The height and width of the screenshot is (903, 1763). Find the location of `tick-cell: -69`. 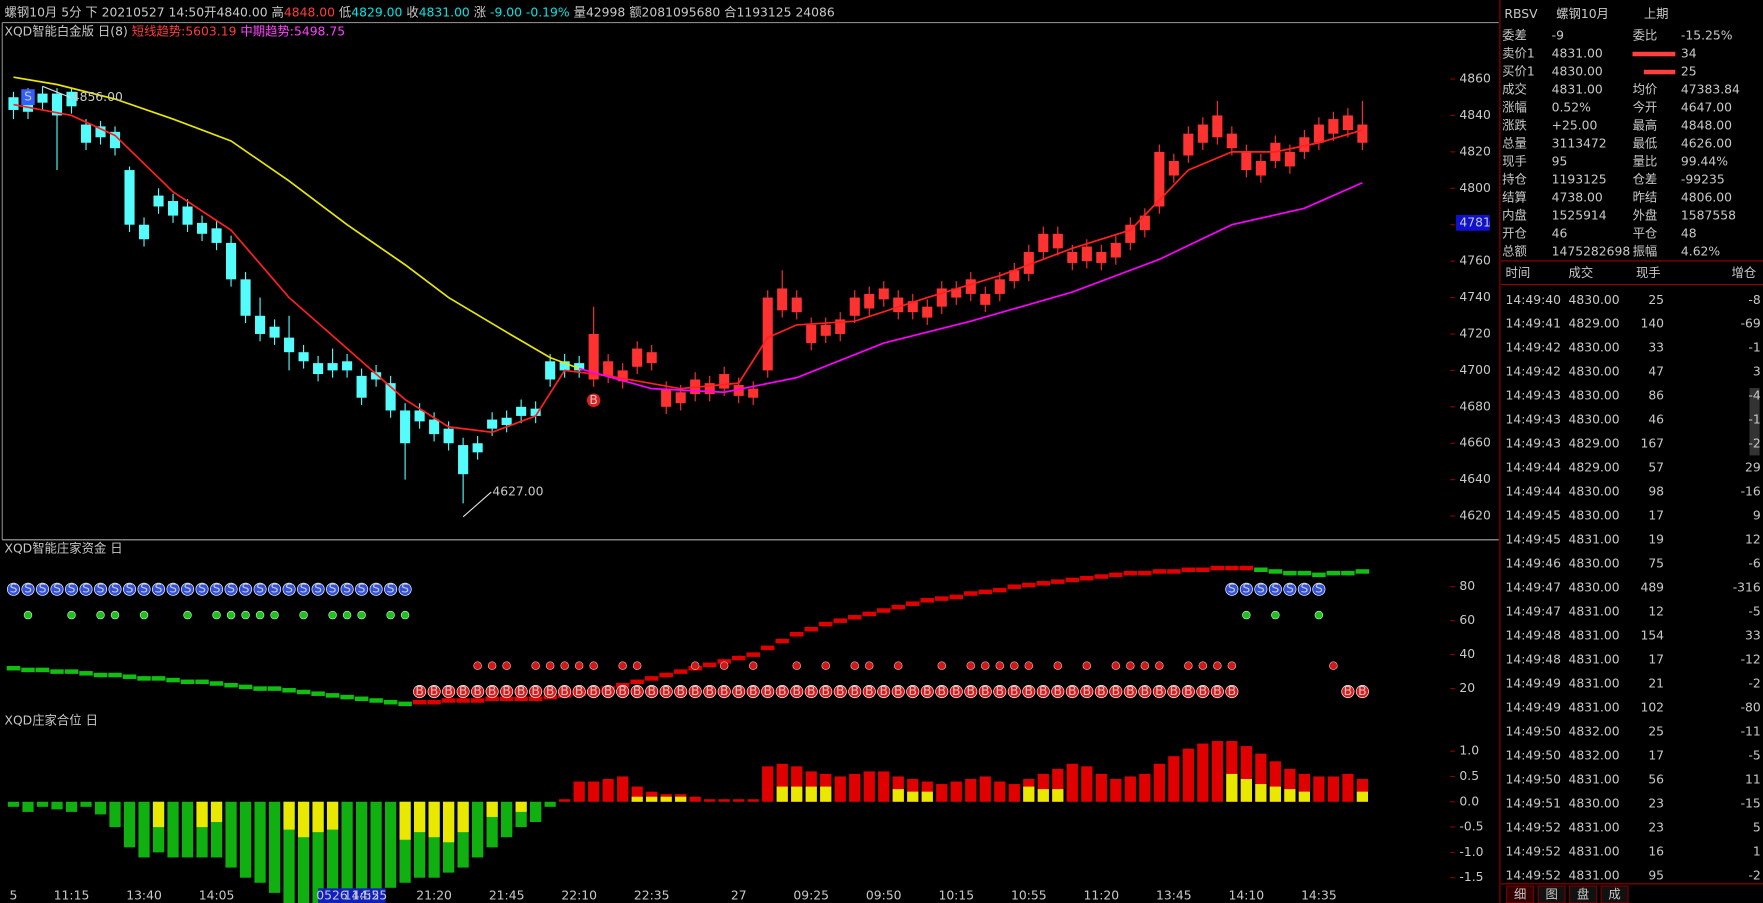

tick-cell: -69 is located at coordinates (1751, 324).